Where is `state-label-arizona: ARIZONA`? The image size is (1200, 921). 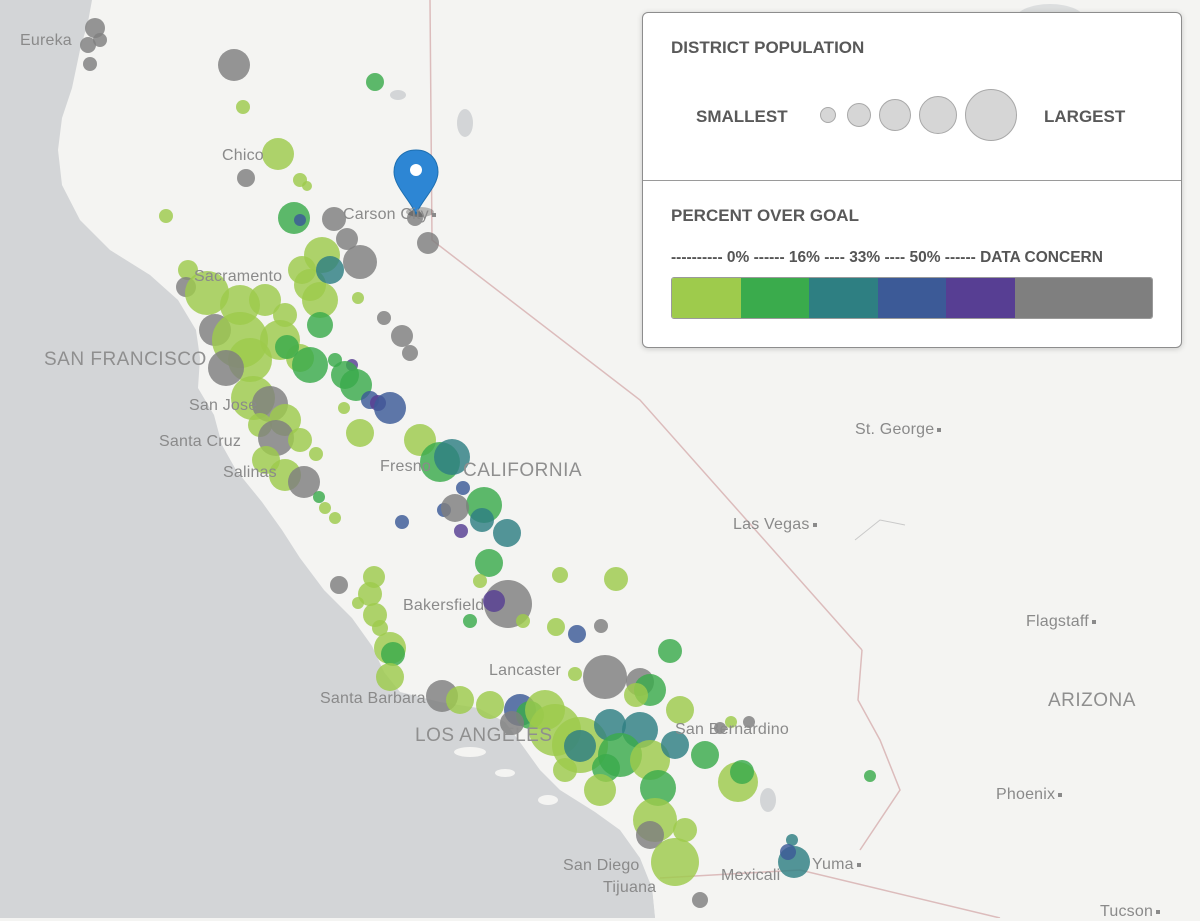 state-label-arizona: ARIZONA is located at coordinates (1092, 700).